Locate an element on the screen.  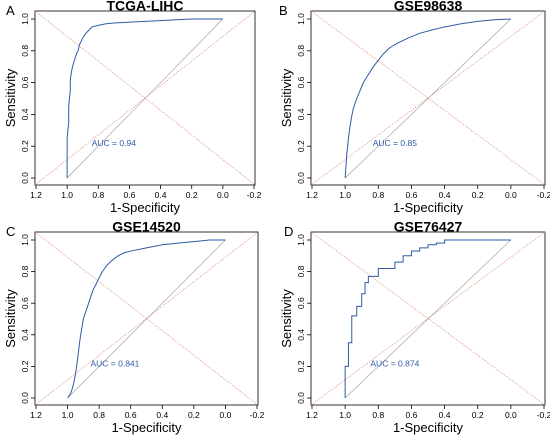
chart-title: GSE76427 is located at coordinates (428, 227).